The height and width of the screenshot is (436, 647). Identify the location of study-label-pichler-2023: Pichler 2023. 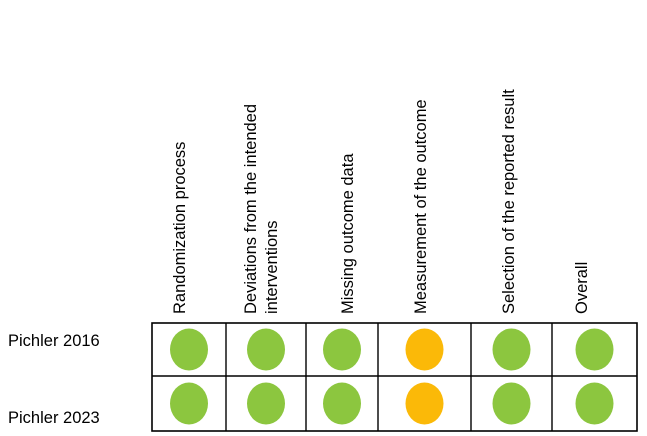
(54, 418).